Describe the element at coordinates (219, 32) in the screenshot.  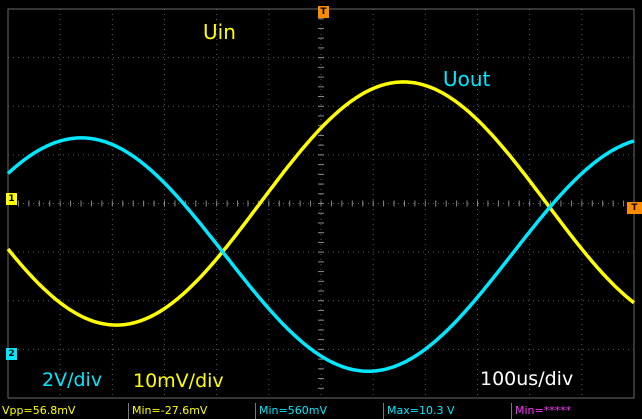
I see `uin-trace-label: Uin` at that location.